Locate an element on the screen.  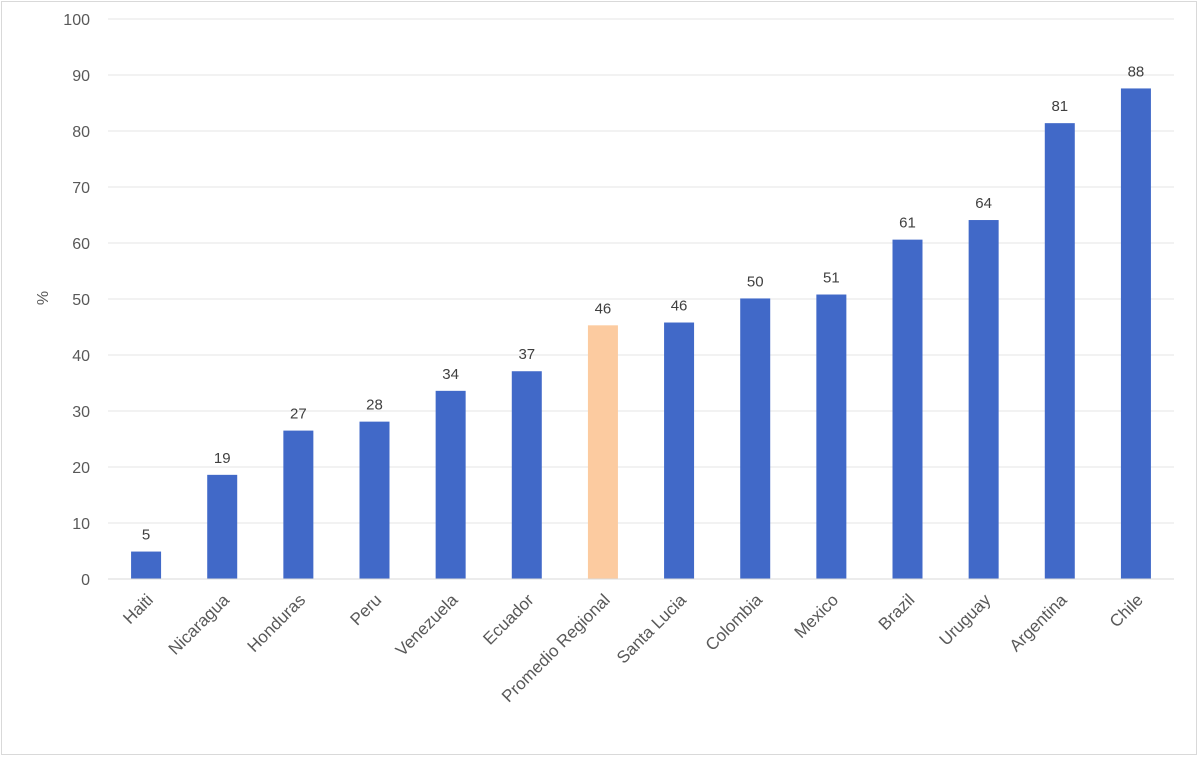
y-axis-tick-labels: 0 10 20 30 40 50 60 70 80 90 100 is located at coordinates (76, 300).